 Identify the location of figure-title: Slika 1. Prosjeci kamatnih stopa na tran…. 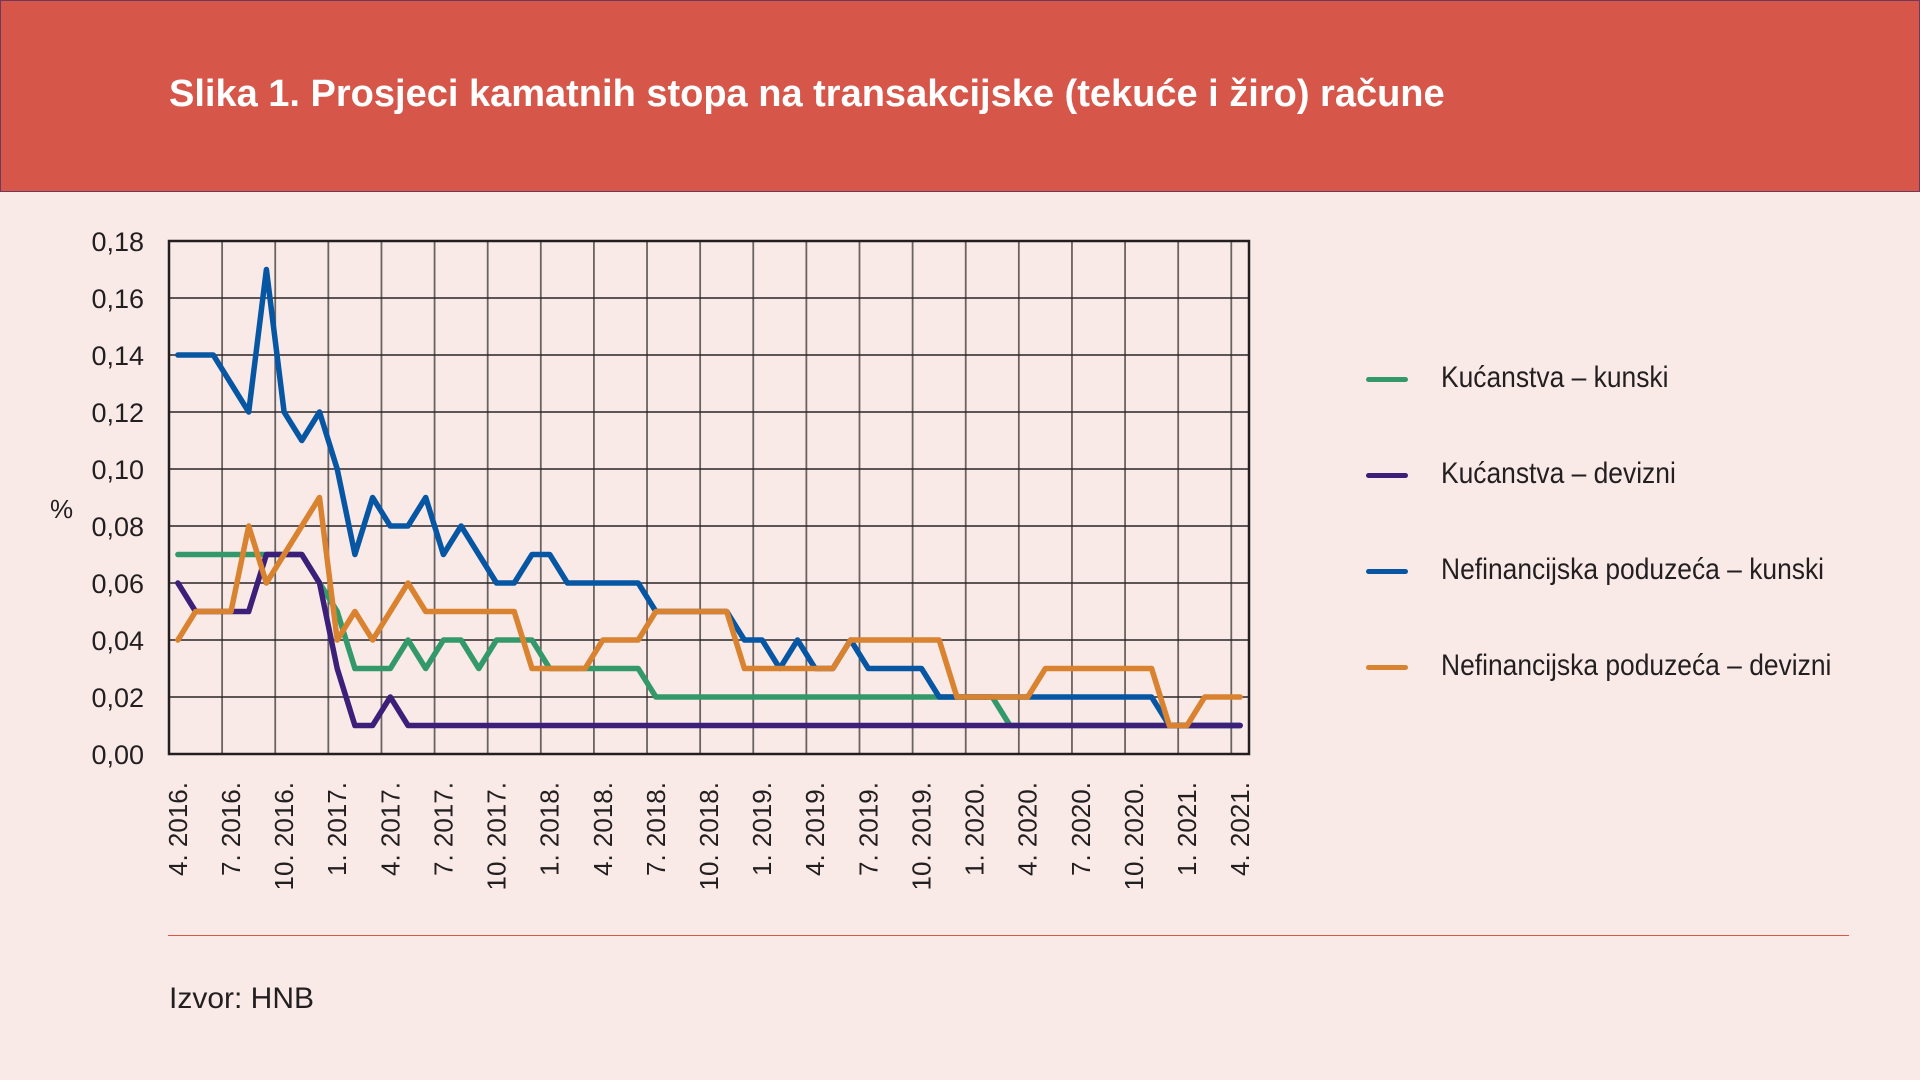
(807, 94).